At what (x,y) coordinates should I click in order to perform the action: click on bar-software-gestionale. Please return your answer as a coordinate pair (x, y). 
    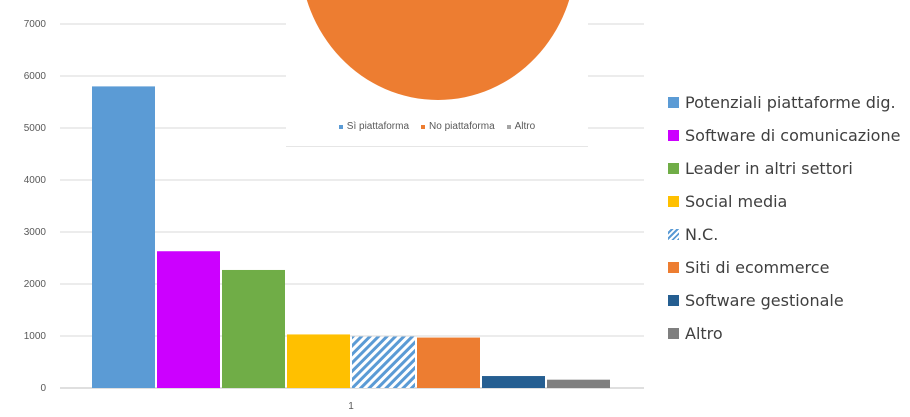
    Looking at the image, I should click on (513, 382).